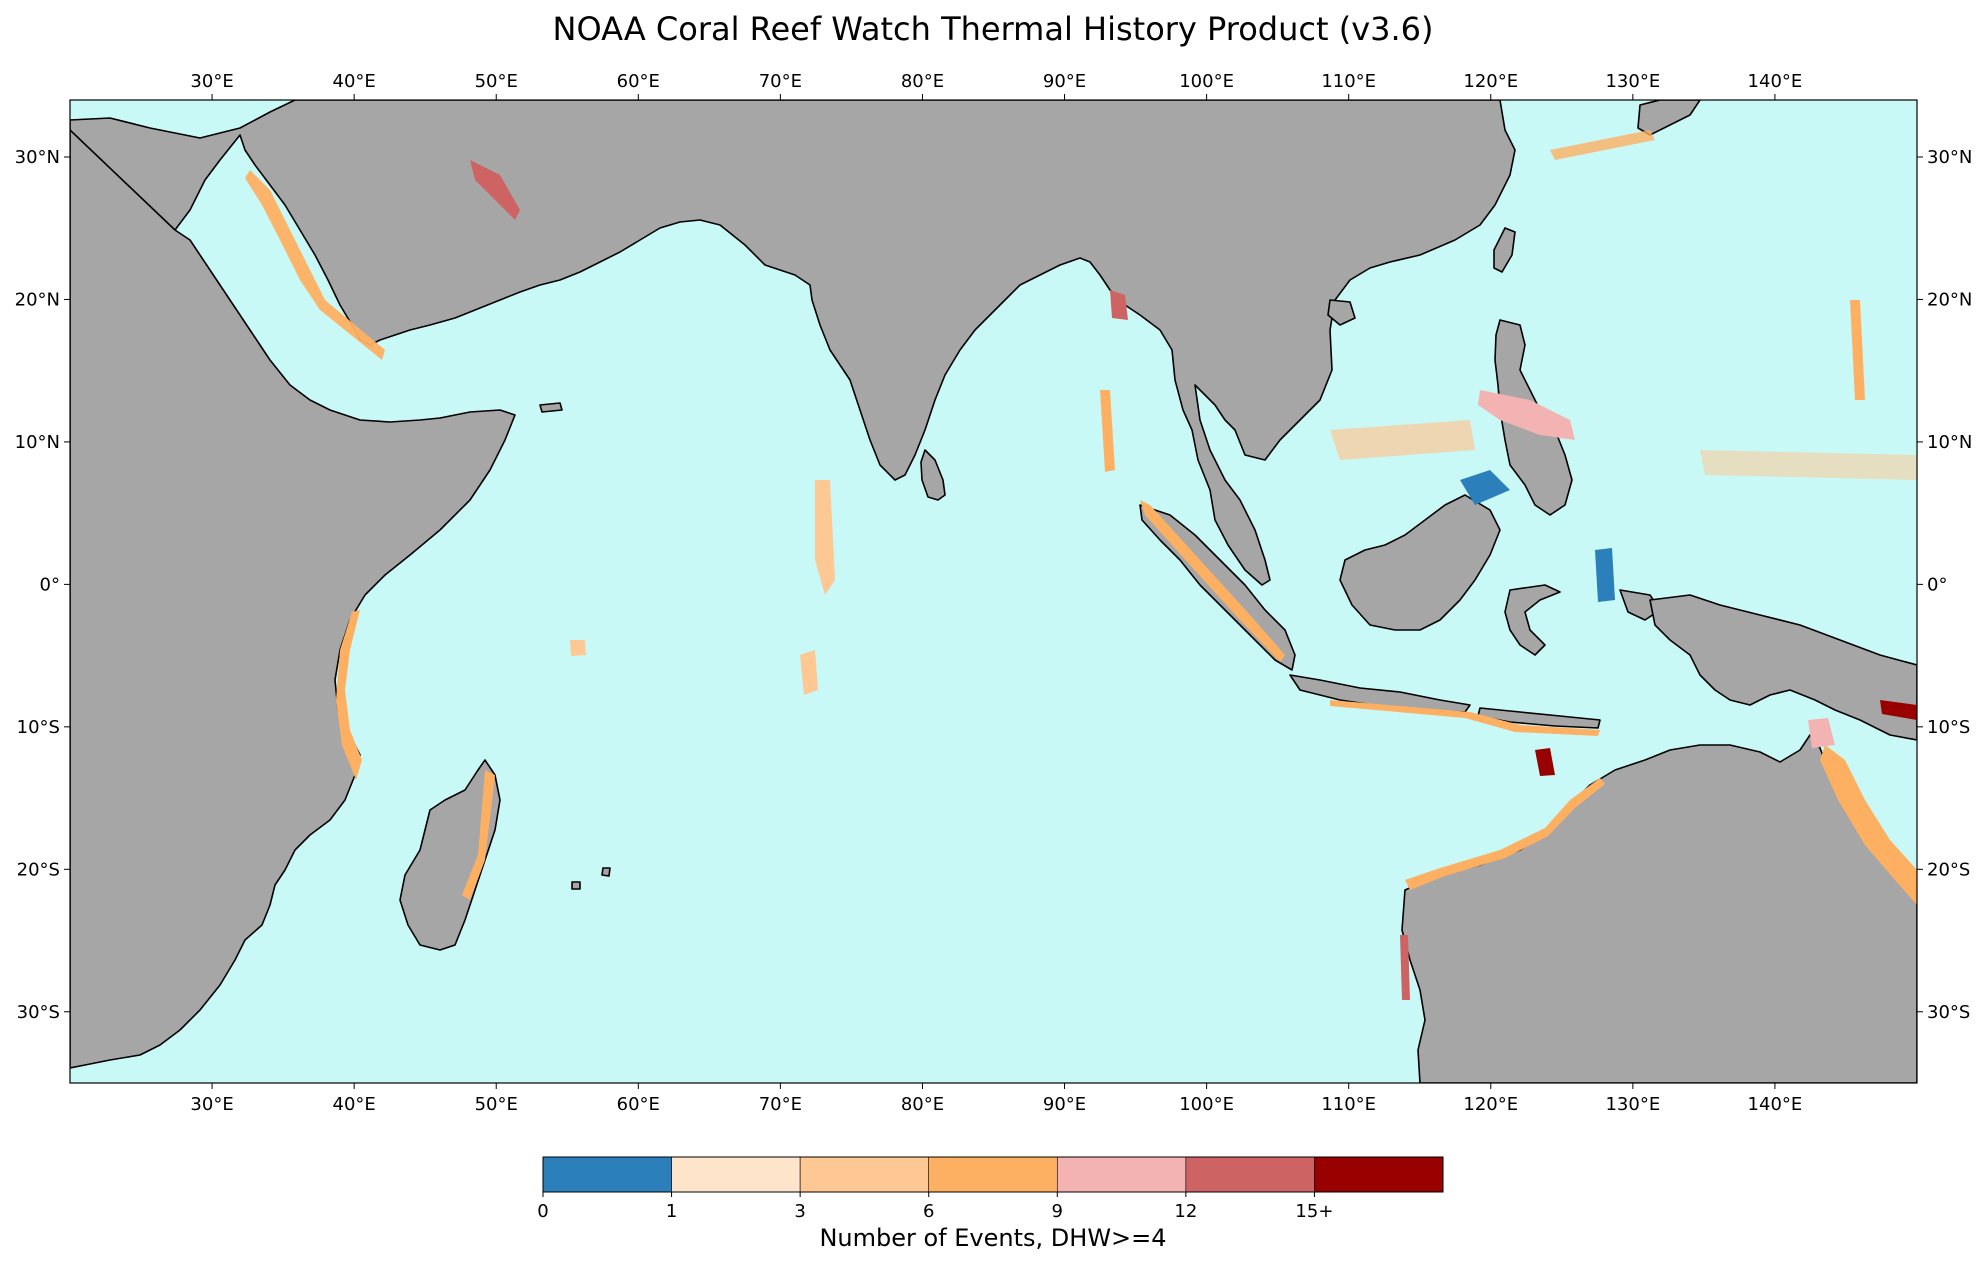  I want to click on landmass-mauritius, so click(606, 872).